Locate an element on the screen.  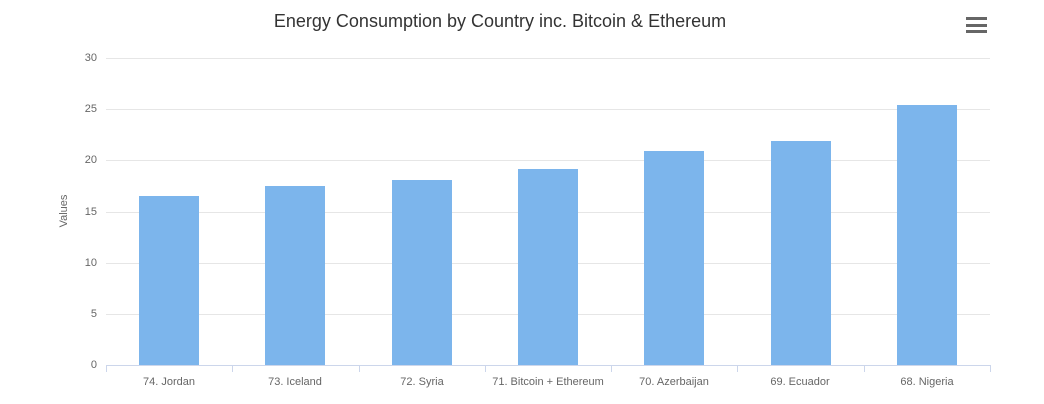
bar-74-jordan is located at coordinates (169, 280).